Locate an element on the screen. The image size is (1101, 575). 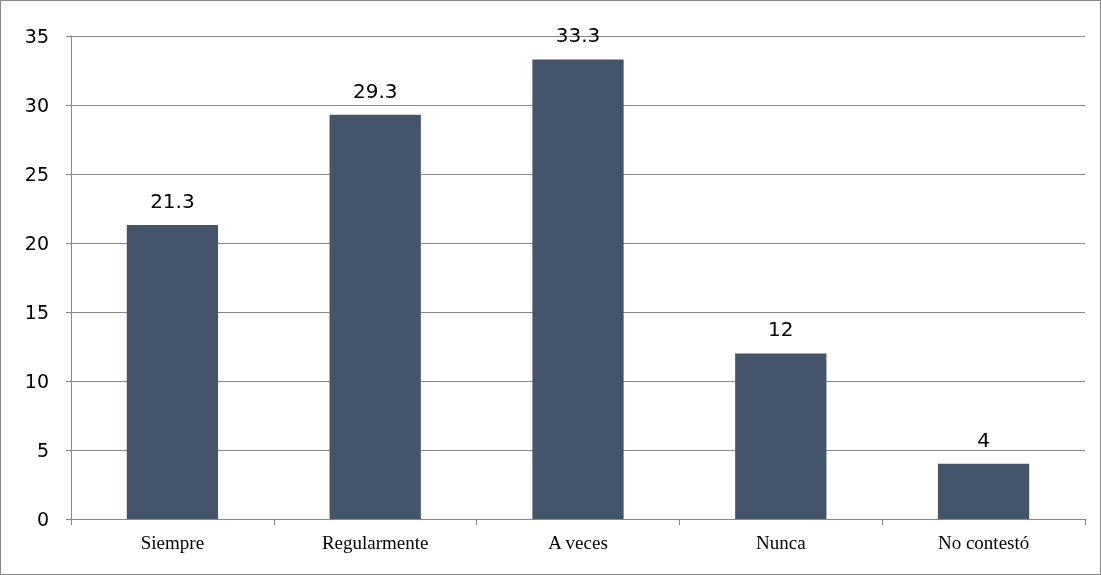
data-label: 21.3 is located at coordinates (172, 201).